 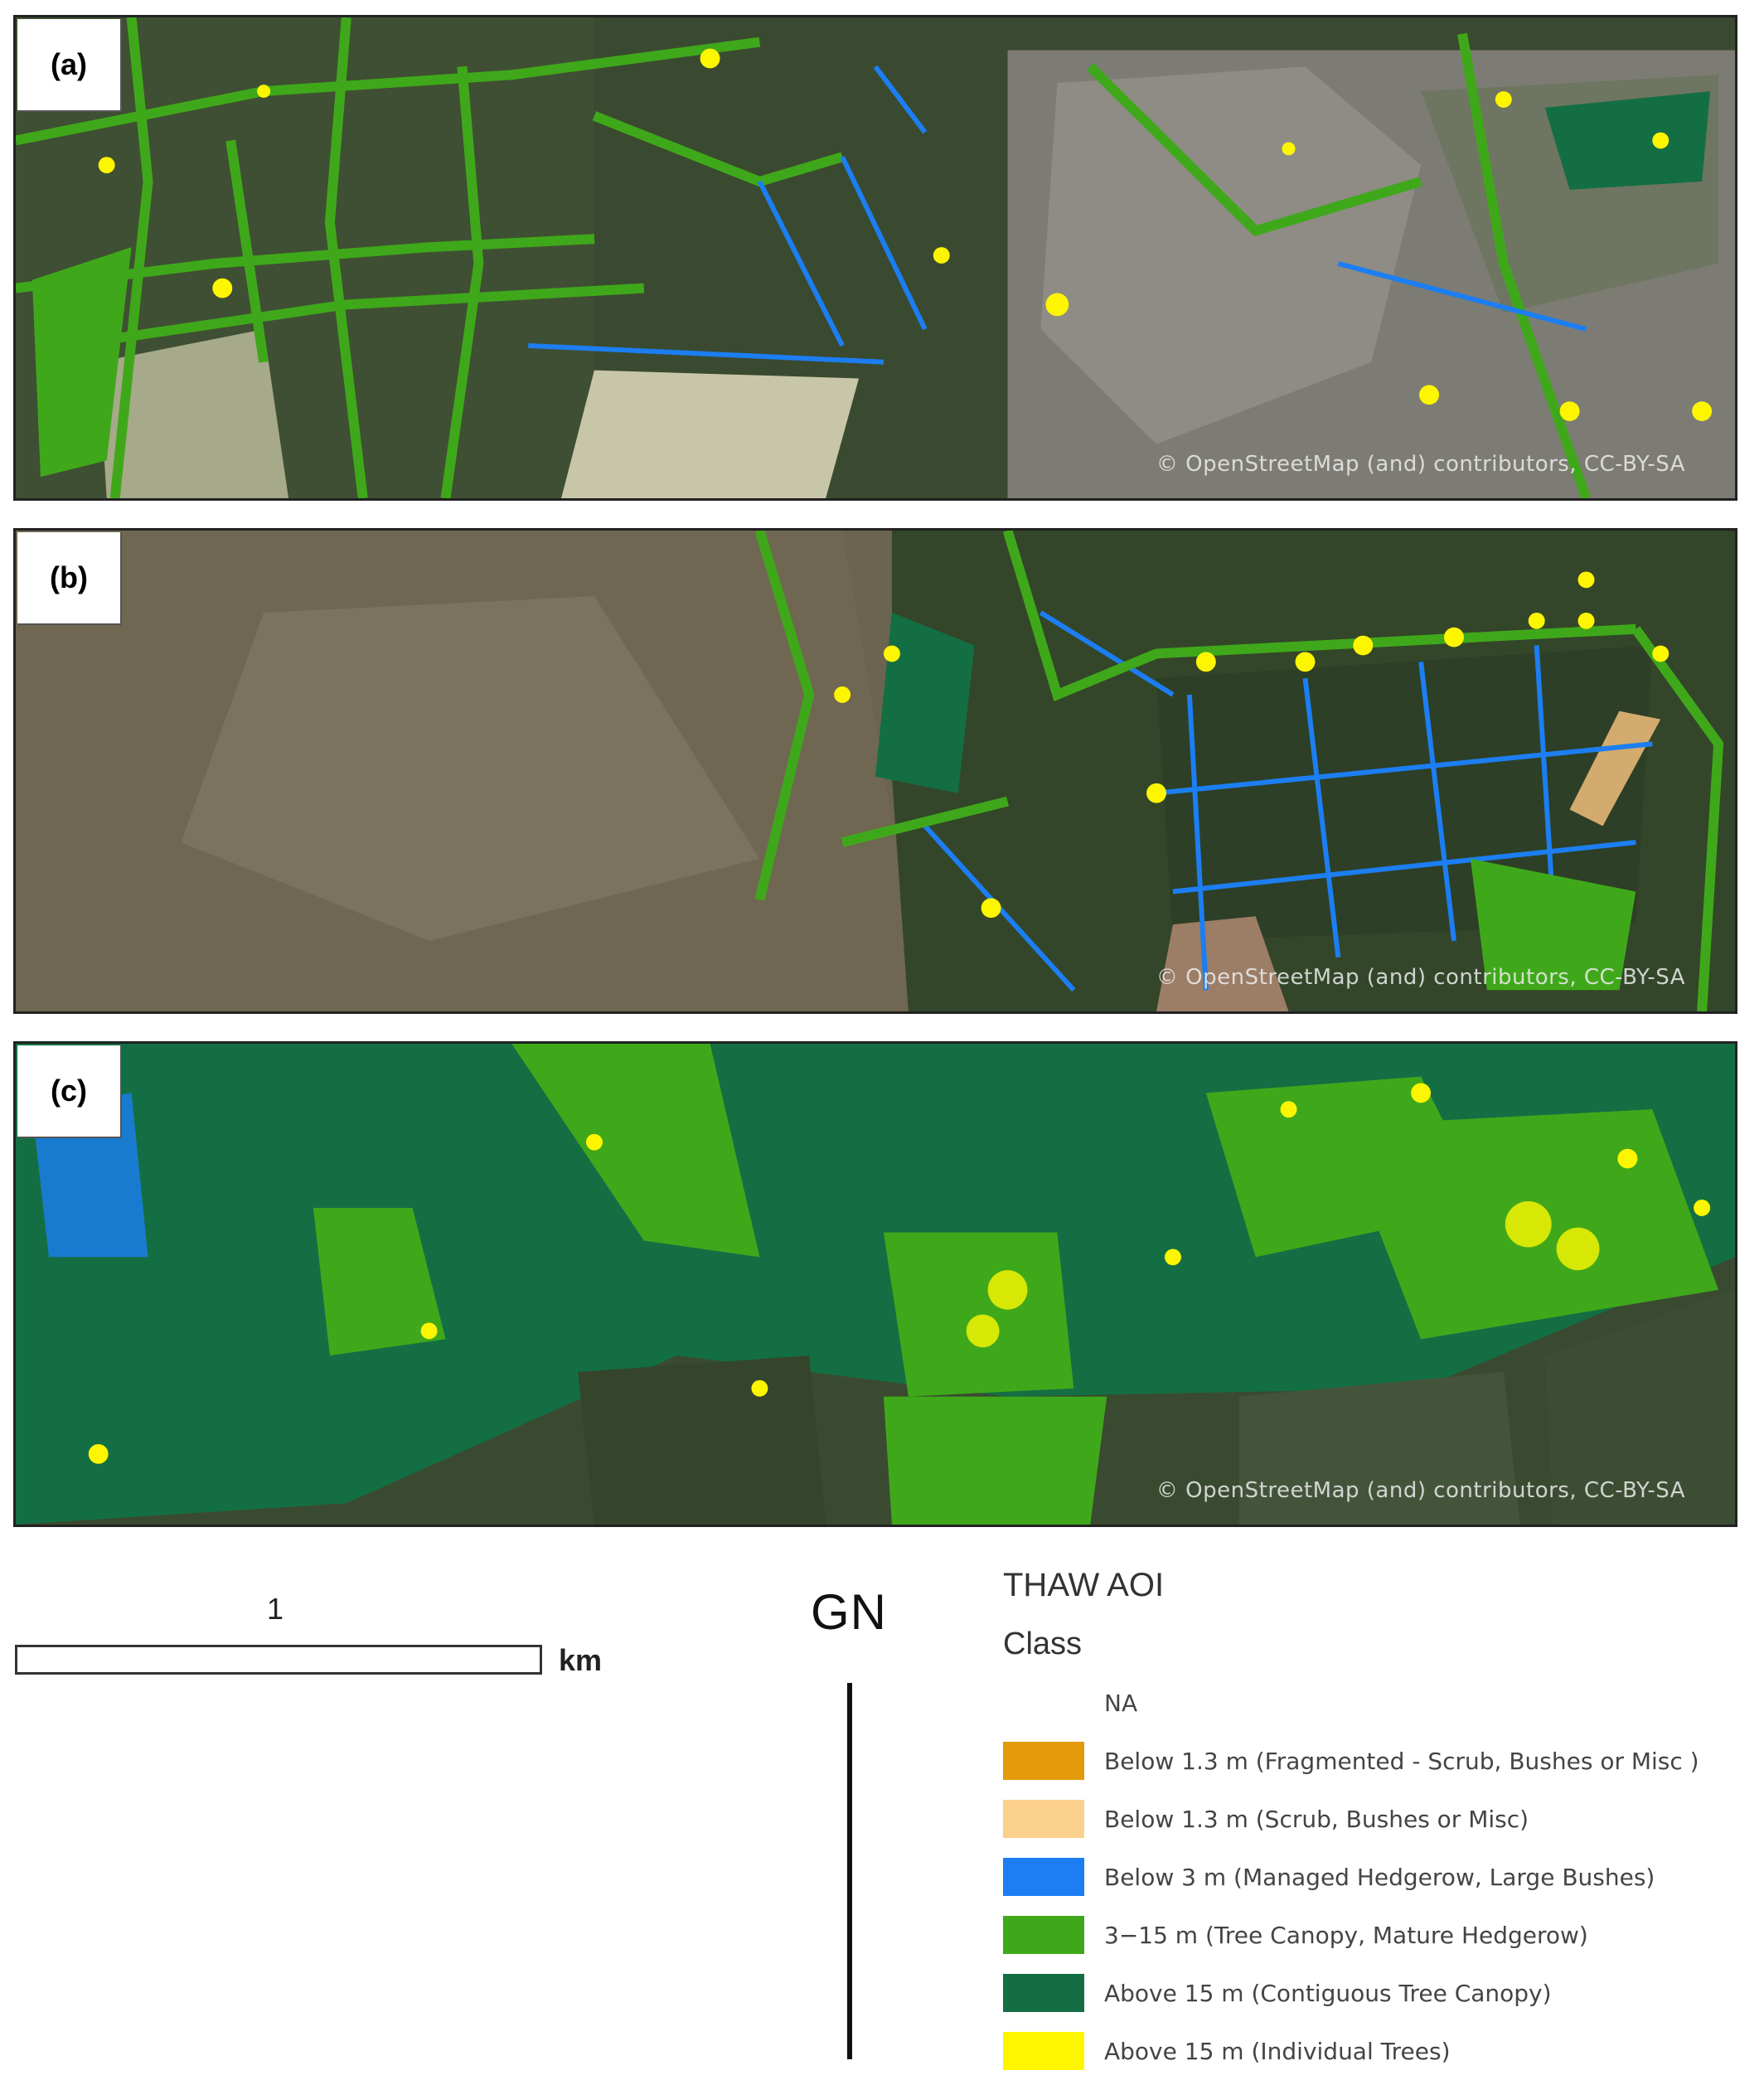 What do you see at coordinates (850, 1871) in the screenshot?
I see `north-arrow-line` at bounding box center [850, 1871].